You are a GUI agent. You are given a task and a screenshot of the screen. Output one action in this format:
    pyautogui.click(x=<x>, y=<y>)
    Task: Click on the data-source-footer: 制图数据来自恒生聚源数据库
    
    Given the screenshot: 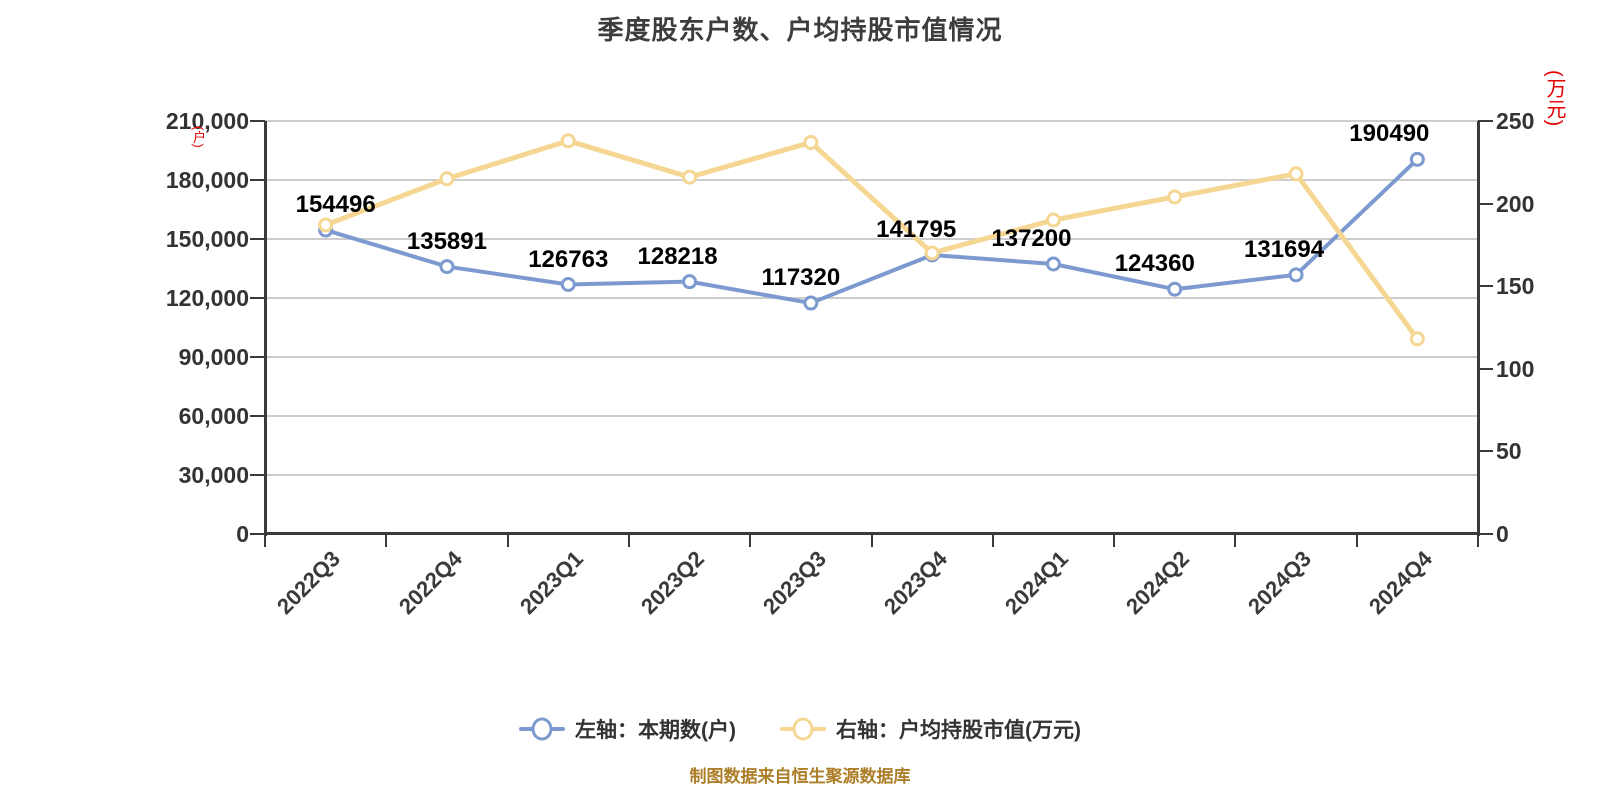 What is the action you would take?
    pyautogui.click(x=800, y=776)
    